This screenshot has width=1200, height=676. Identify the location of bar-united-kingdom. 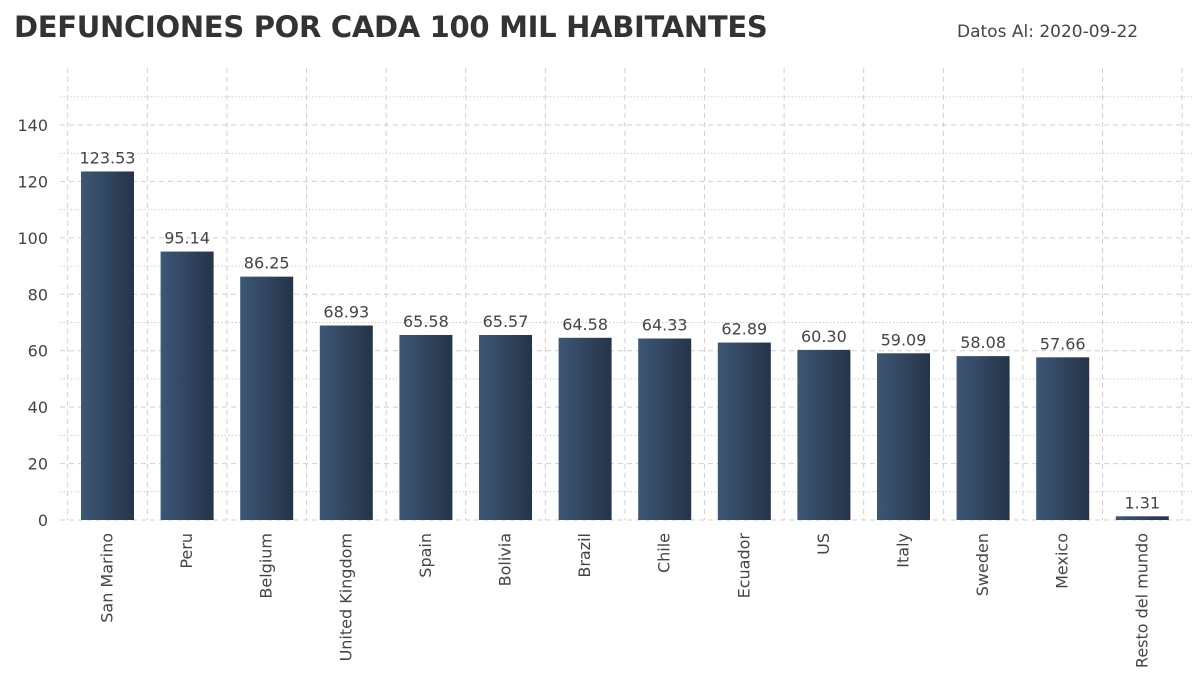
(346, 422).